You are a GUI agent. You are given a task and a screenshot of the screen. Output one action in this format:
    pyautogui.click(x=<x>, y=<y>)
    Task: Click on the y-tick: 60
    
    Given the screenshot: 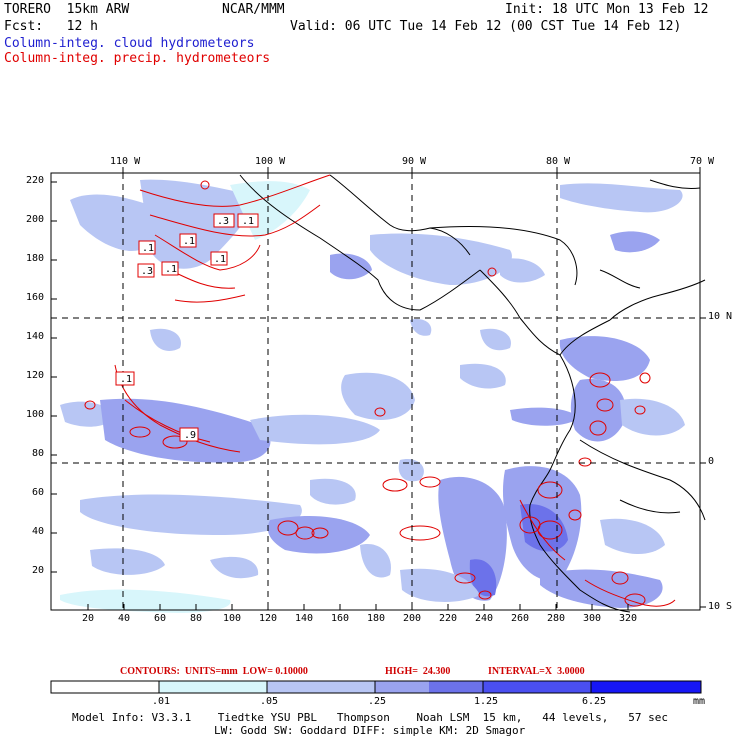 What is the action you would take?
    pyautogui.click(x=38, y=492)
    